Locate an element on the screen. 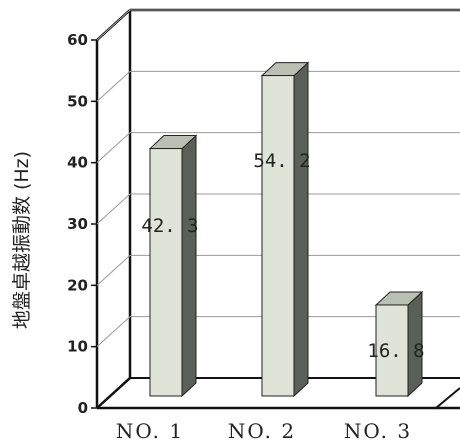  x-tick-label: NO. 3 is located at coordinates (378, 431).